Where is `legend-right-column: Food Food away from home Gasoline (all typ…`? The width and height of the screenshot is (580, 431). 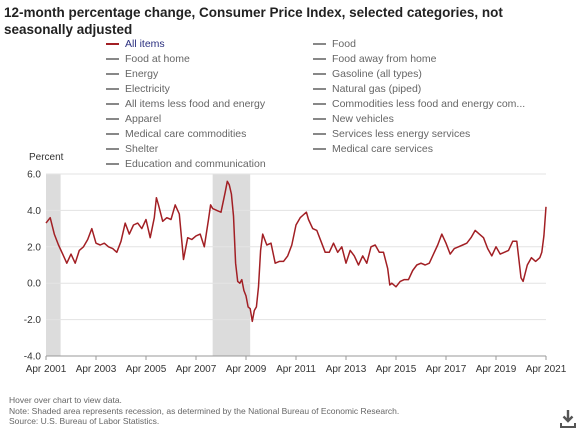
legend-right-column: Food Food away from home Gasoline (all typ… is located at coordinates (419, 96).